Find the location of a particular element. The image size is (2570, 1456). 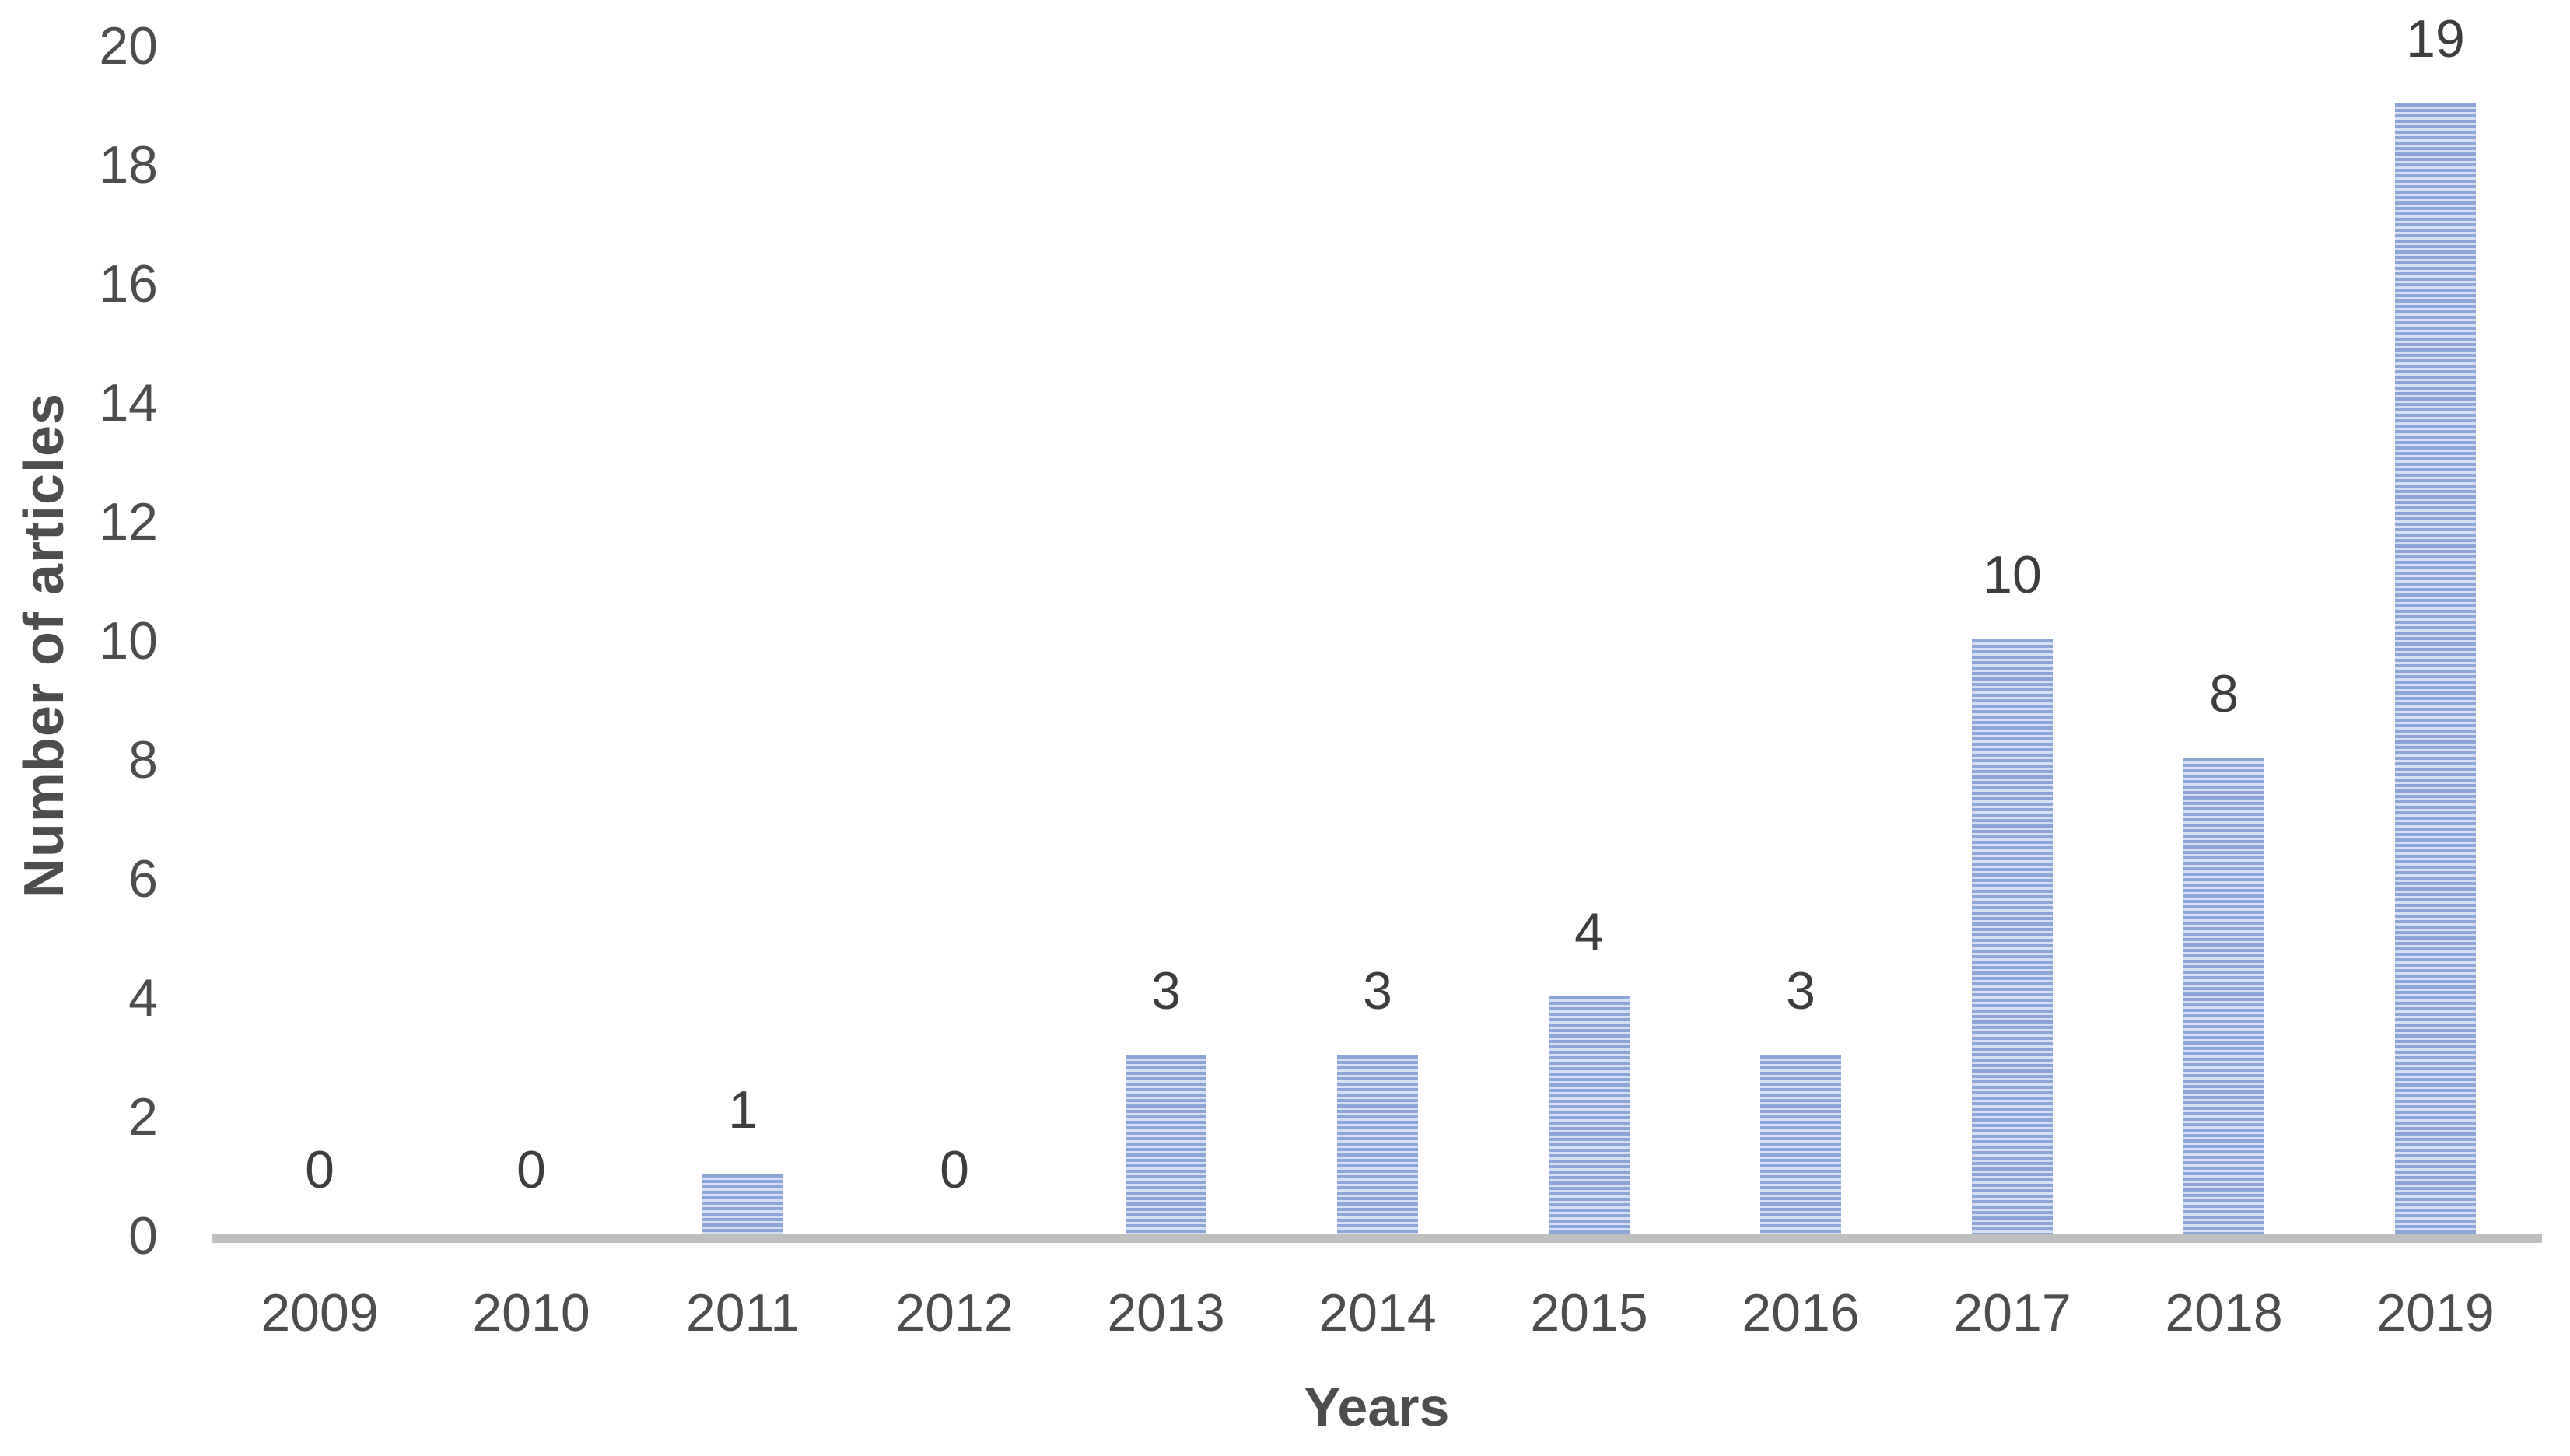

bar-2016 is located at coordinates (1800, 1144).